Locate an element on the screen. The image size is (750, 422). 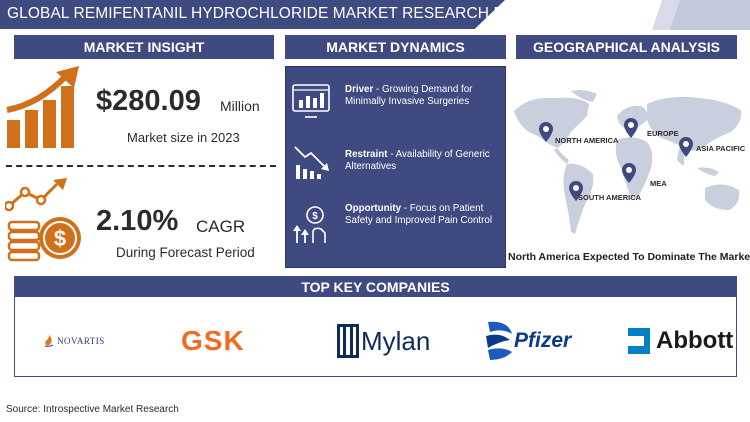
pfizer-logo: Pfizer is located at coordinates (526, 341).